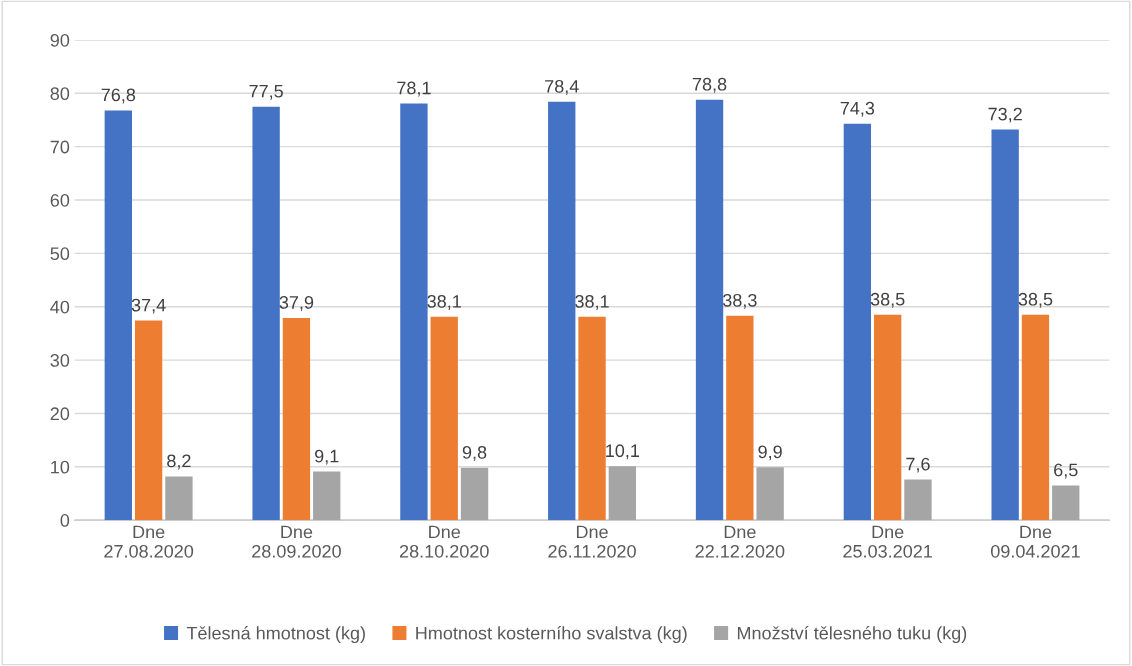 This screenshot has width=1132, height=666. I want to click on y-tick-label: 90, so click(60, 40).